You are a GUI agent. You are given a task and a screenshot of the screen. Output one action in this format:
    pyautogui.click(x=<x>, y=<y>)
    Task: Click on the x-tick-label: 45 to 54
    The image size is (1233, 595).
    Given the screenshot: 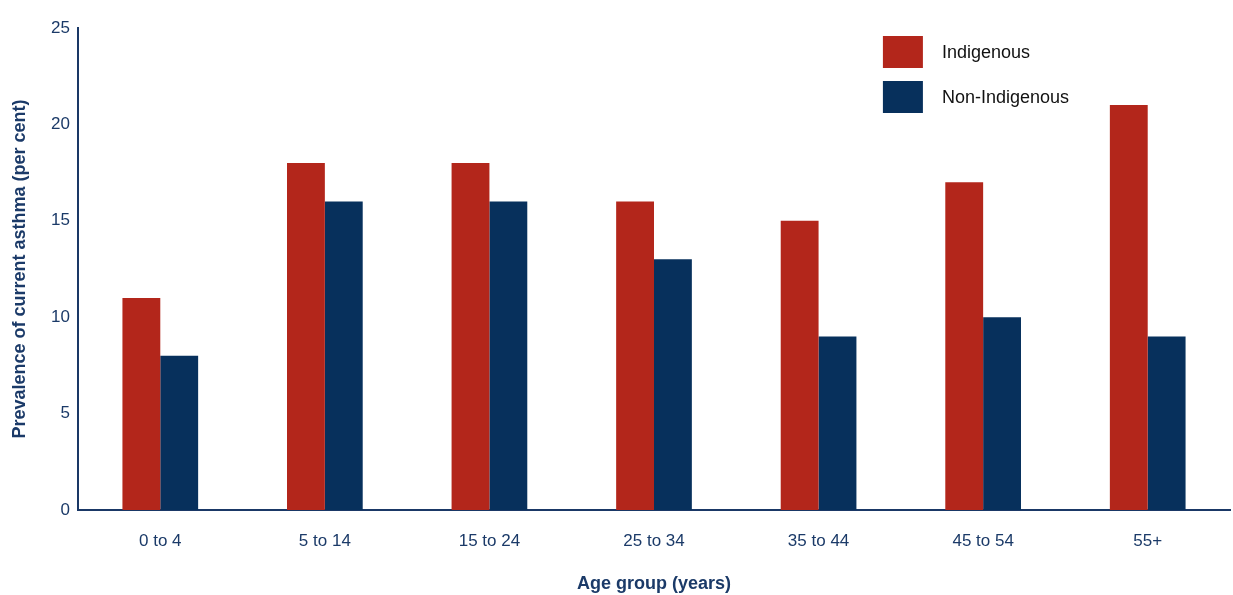 What is the action you would take?
    pyautogui.click(x=983, y=540)
    